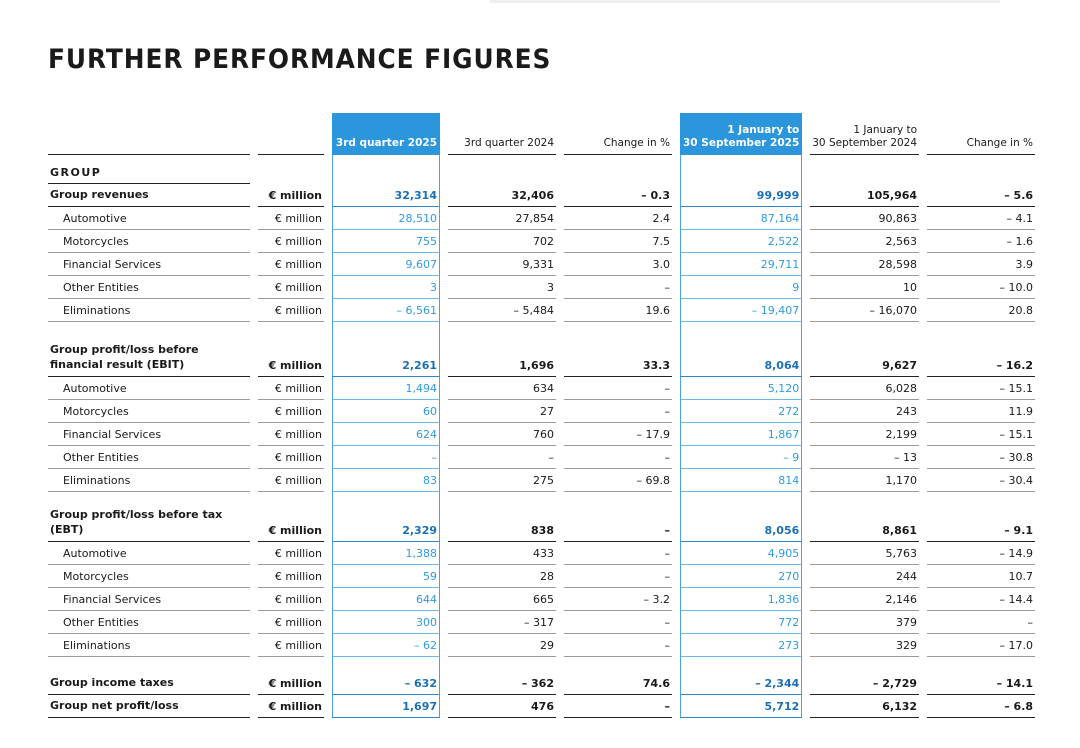  What do you see at coordinates (618, 264) in the screenshot?
I see `value-cell: 3.0` at bounding box center [618, 264].